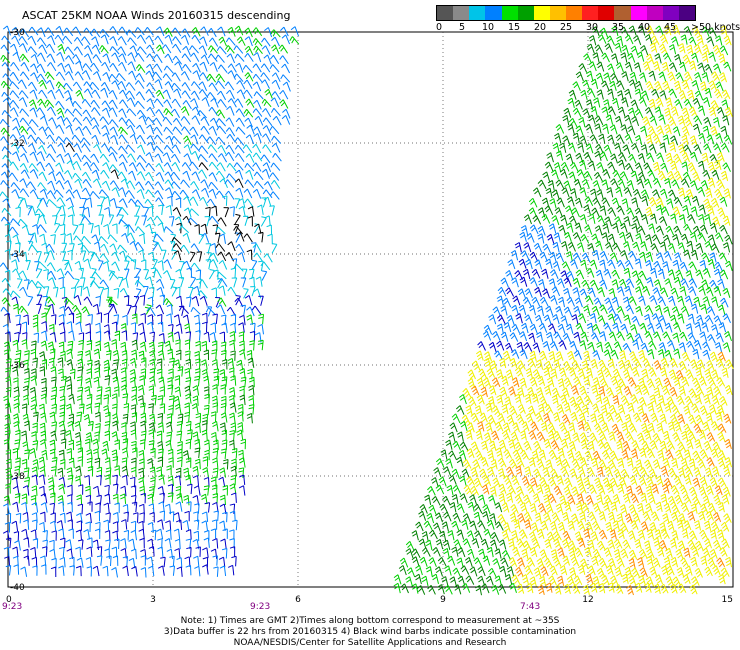 The image size is (740, 650). Describe the element at coordinates (566, 27) in the screenshot. I see `legend-tick-label: 25` at that location.